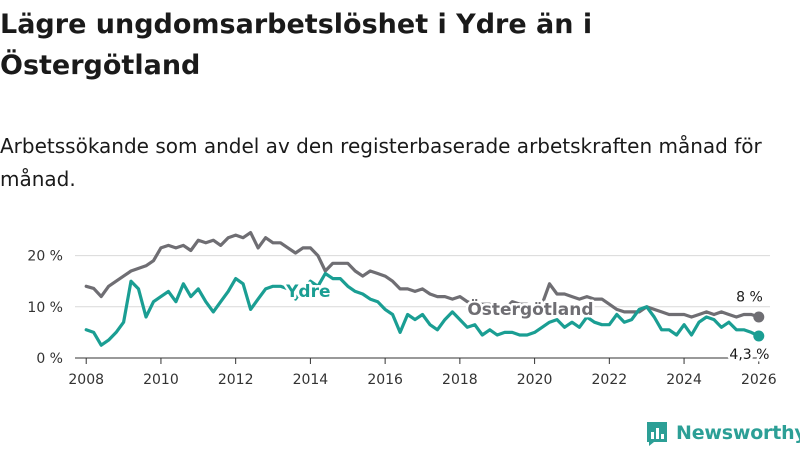  Describe the element at coordinates (657, 434) in the screenshot. I see `newsworthy-icon` at that location.